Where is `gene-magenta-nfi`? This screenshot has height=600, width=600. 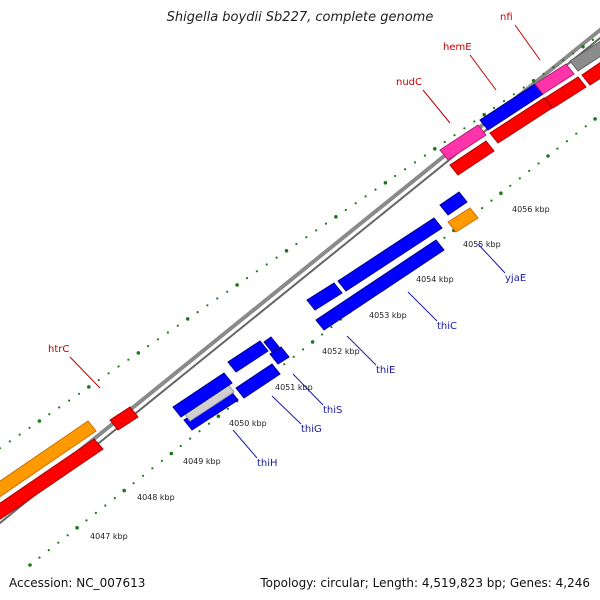
gene-magenta-nfi is located at coordinates (554, 79).